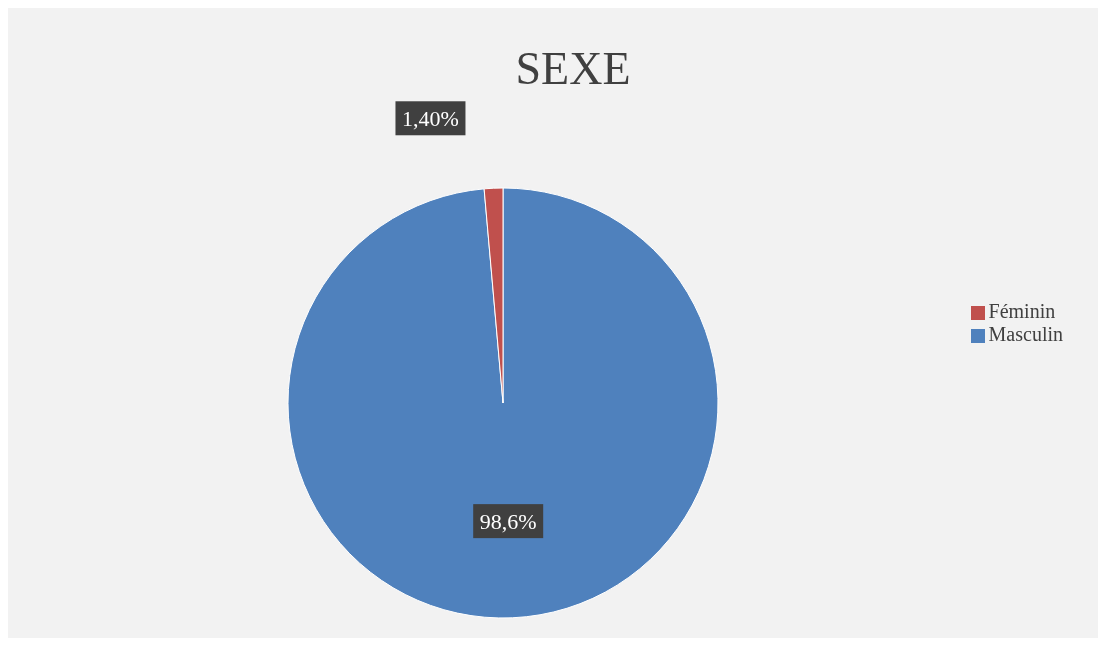  Describe the element at coordinates (430, 118) in the screenshot. I see `data-label: 1,40%` at that location.